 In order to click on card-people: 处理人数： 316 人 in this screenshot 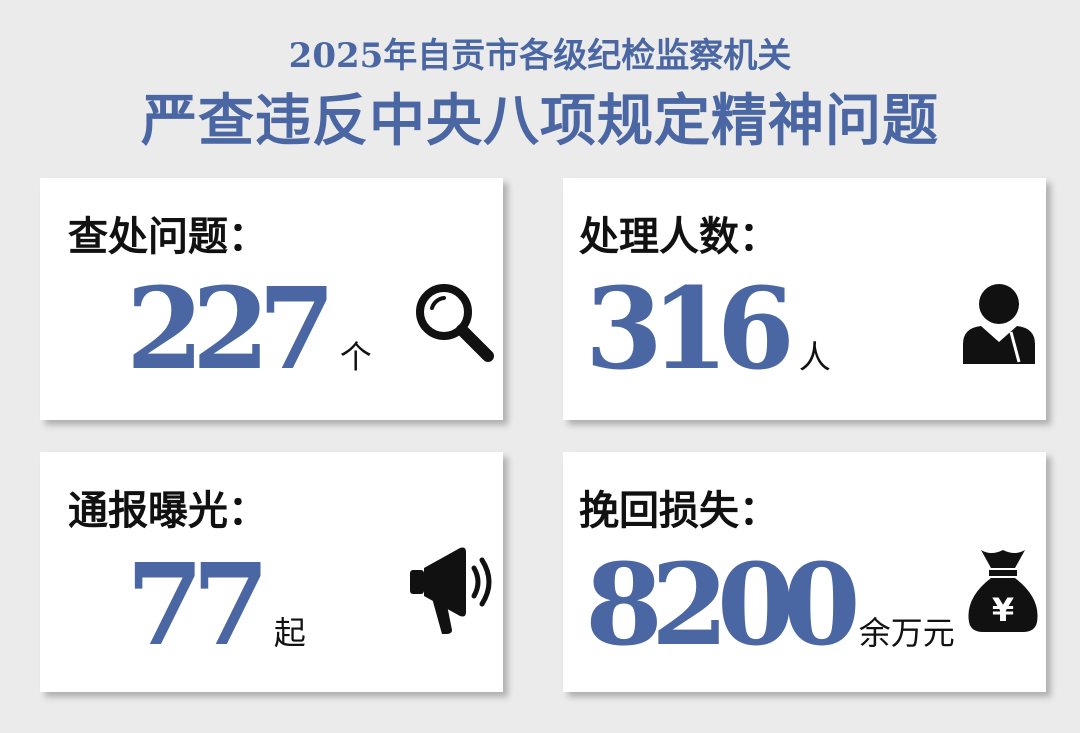, I will do `click(804, 299)`.